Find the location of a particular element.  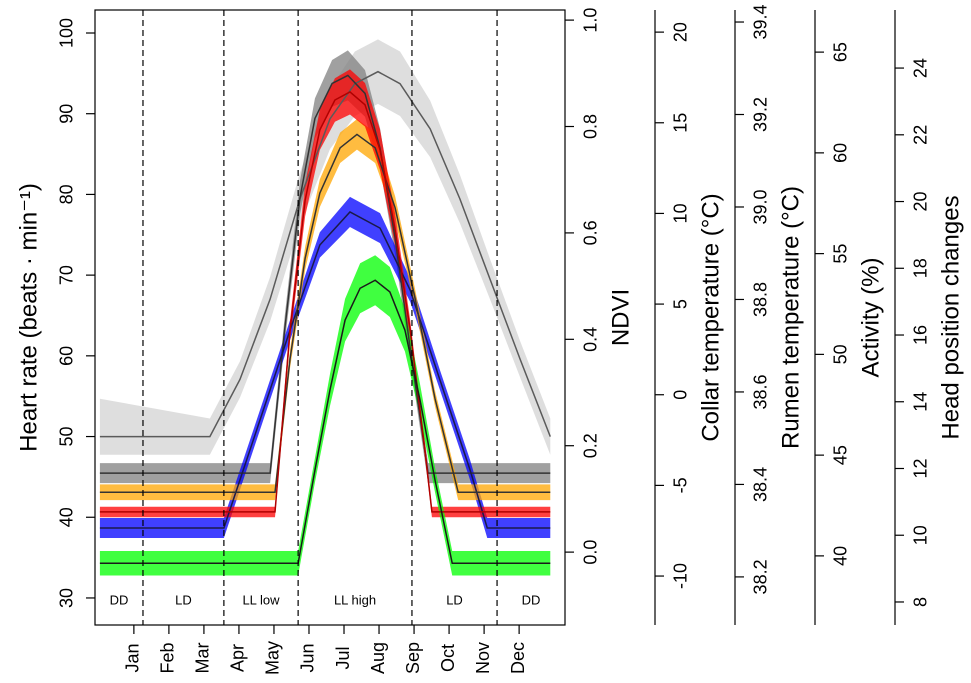

y-tick-label: 70 is located at coordinates (67, 275).